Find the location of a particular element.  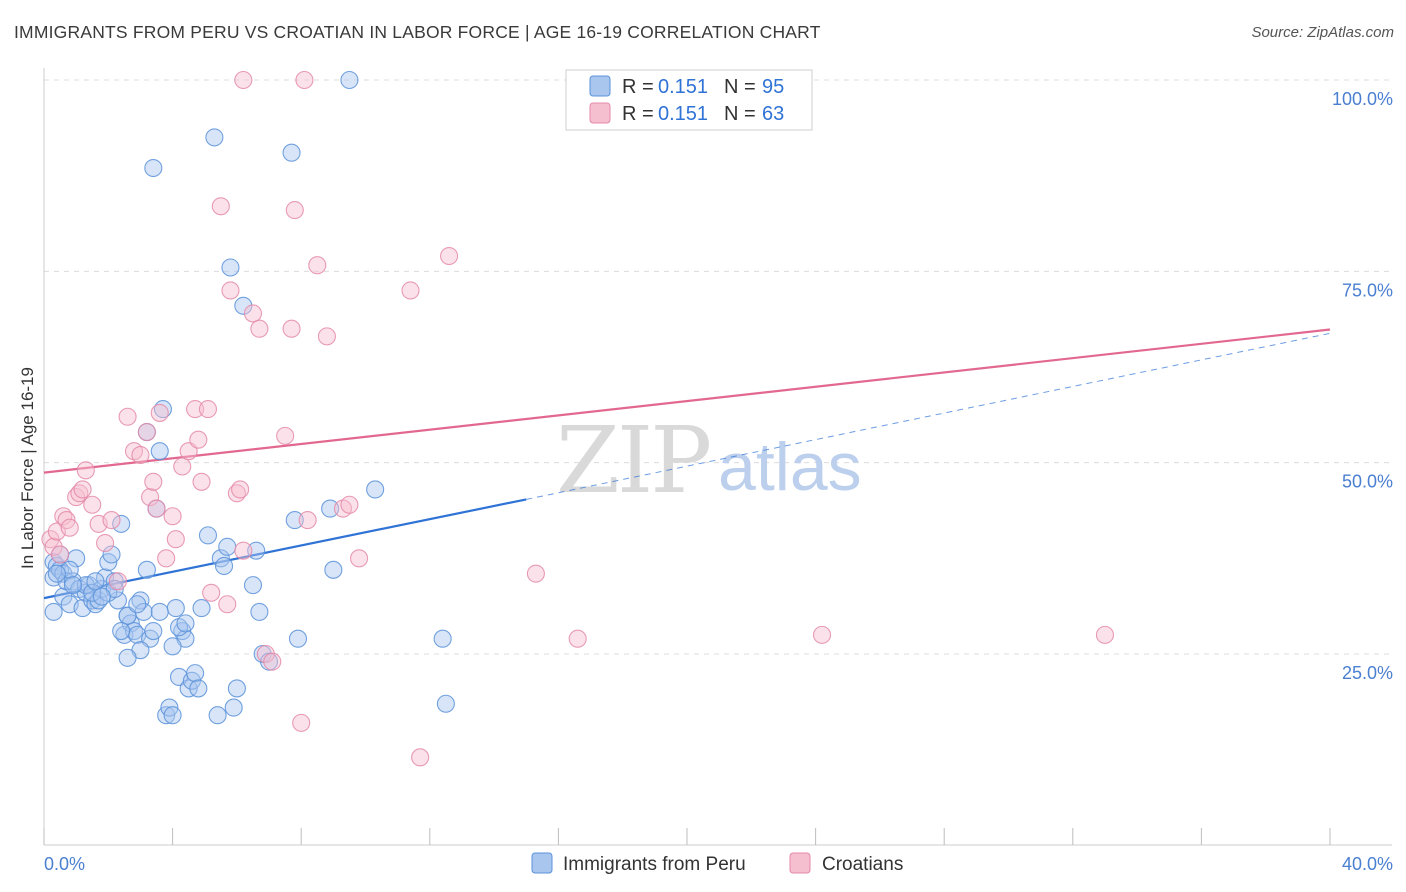

legend-r-value-peru: 0.151 is located at coordinates (683, 87).